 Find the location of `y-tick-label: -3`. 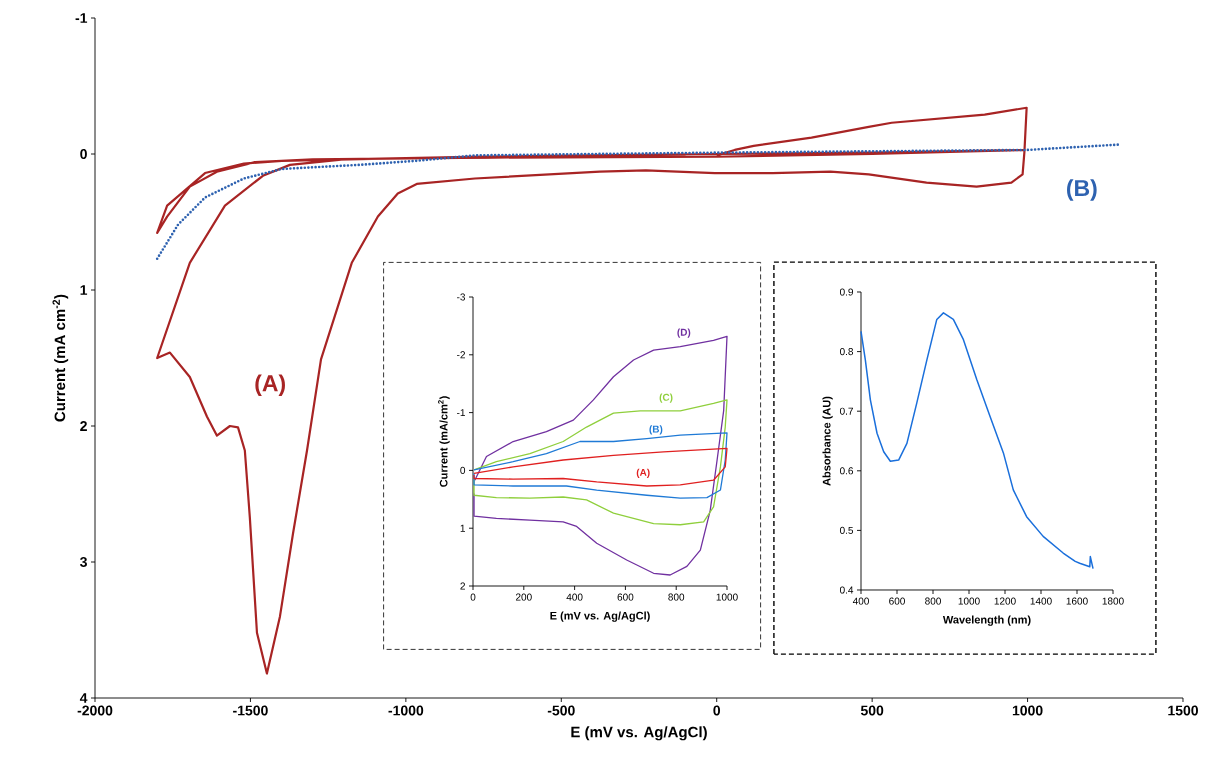

y-tick-label: -3 is located at coordinates (461, 297).